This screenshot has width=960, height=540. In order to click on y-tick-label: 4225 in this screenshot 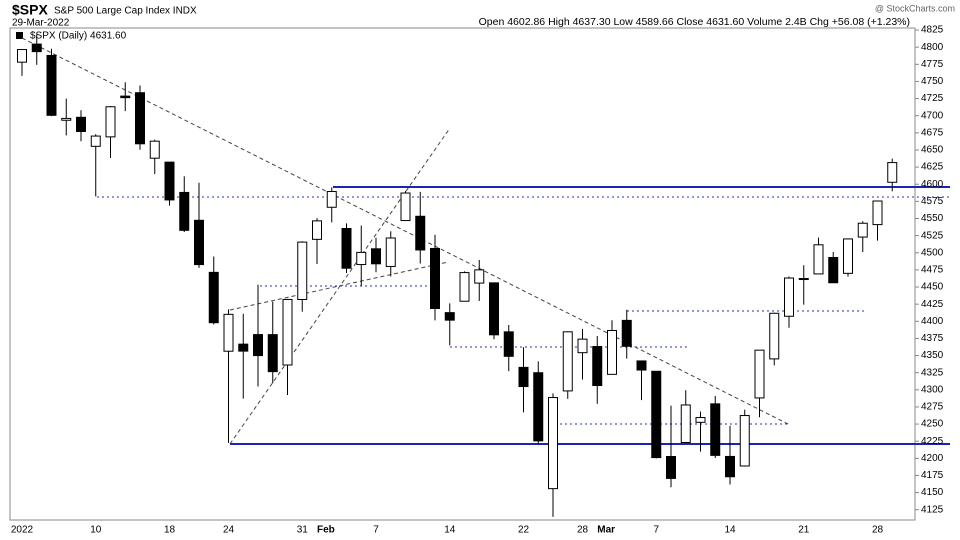, I will do `click(932, 441)`.